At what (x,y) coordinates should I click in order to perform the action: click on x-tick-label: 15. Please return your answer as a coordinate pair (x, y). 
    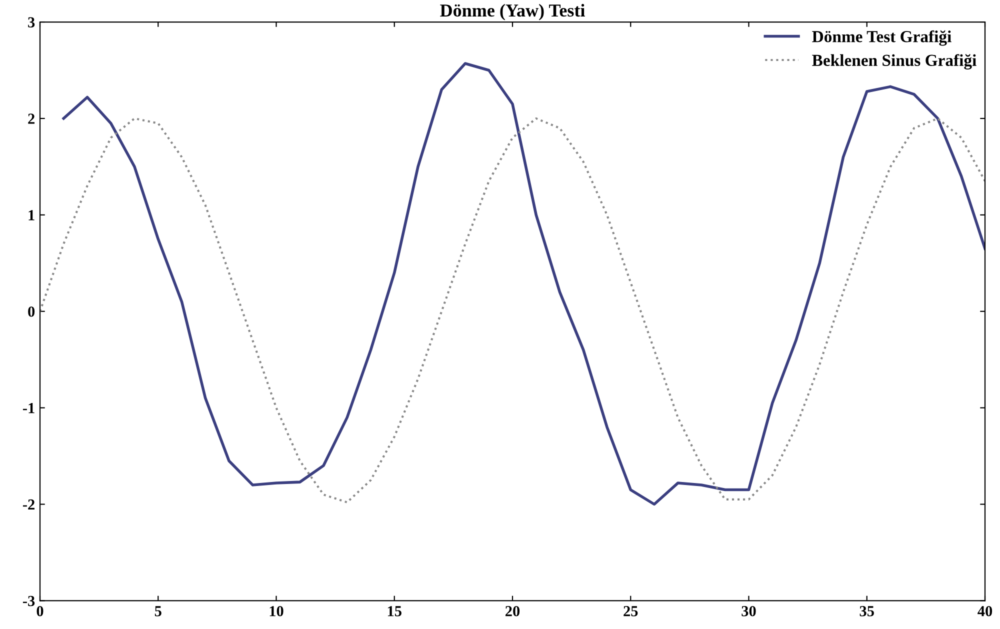
    Looking at the image, I should click on (395, 611).